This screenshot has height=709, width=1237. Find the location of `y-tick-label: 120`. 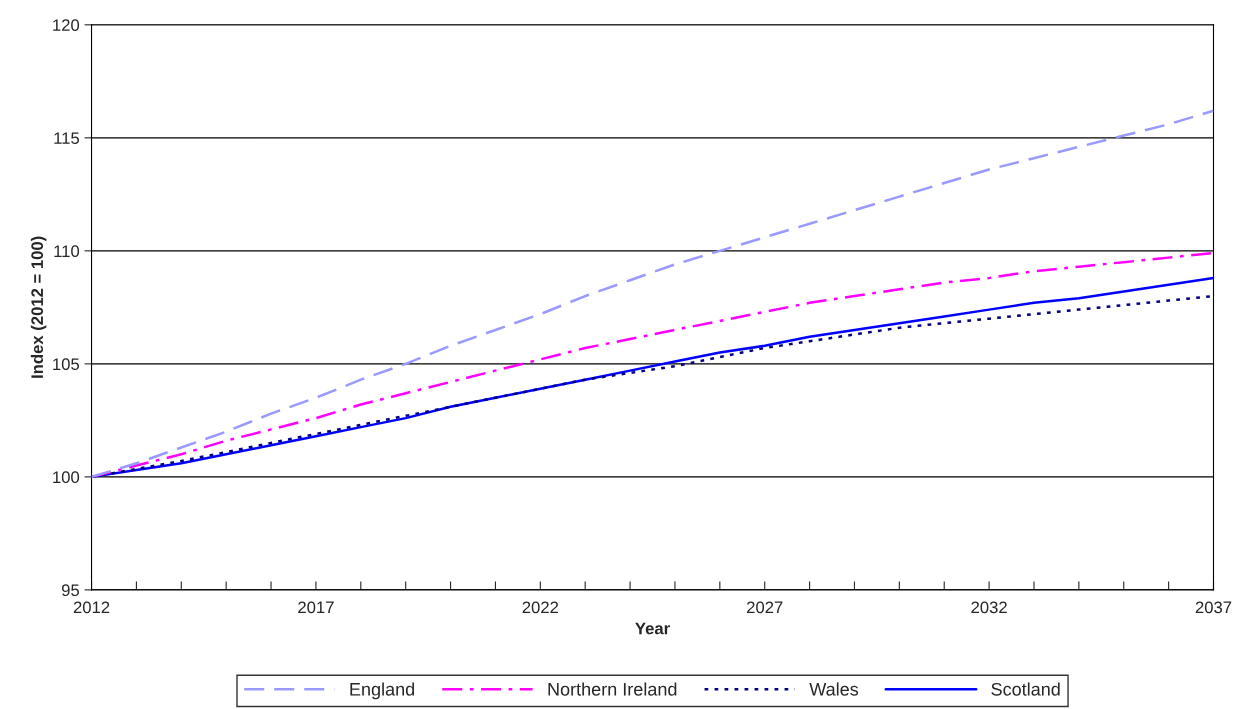

y-tick-label: 120 is located at coordinates (66, 25).